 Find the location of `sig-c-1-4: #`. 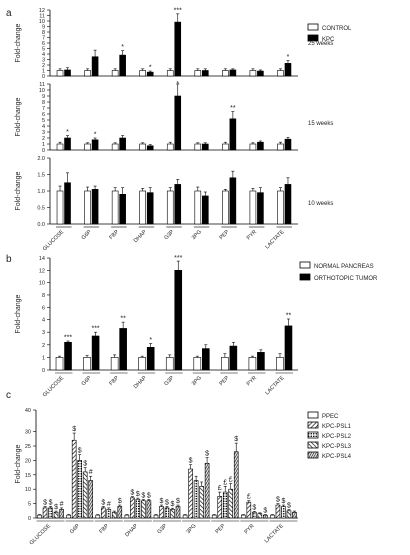

sig-c-1-4: # is located at coordinates (91, 472).